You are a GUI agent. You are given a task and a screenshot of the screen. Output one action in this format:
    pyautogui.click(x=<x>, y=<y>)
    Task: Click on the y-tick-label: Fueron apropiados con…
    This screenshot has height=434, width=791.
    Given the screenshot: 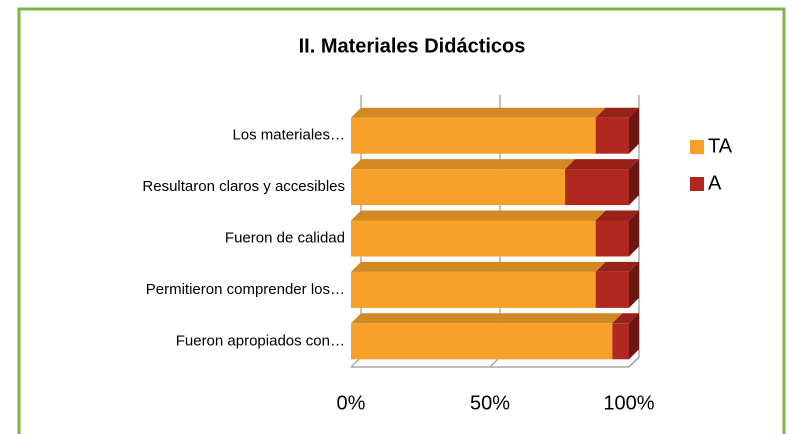 What is the action you would take?
    pyautogui.click(x=260, y=340)
    